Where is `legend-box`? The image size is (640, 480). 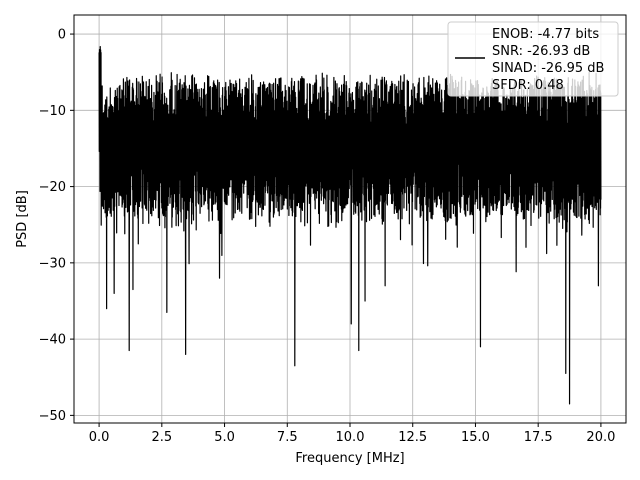 legend-box is located at coordinates (533, 59).